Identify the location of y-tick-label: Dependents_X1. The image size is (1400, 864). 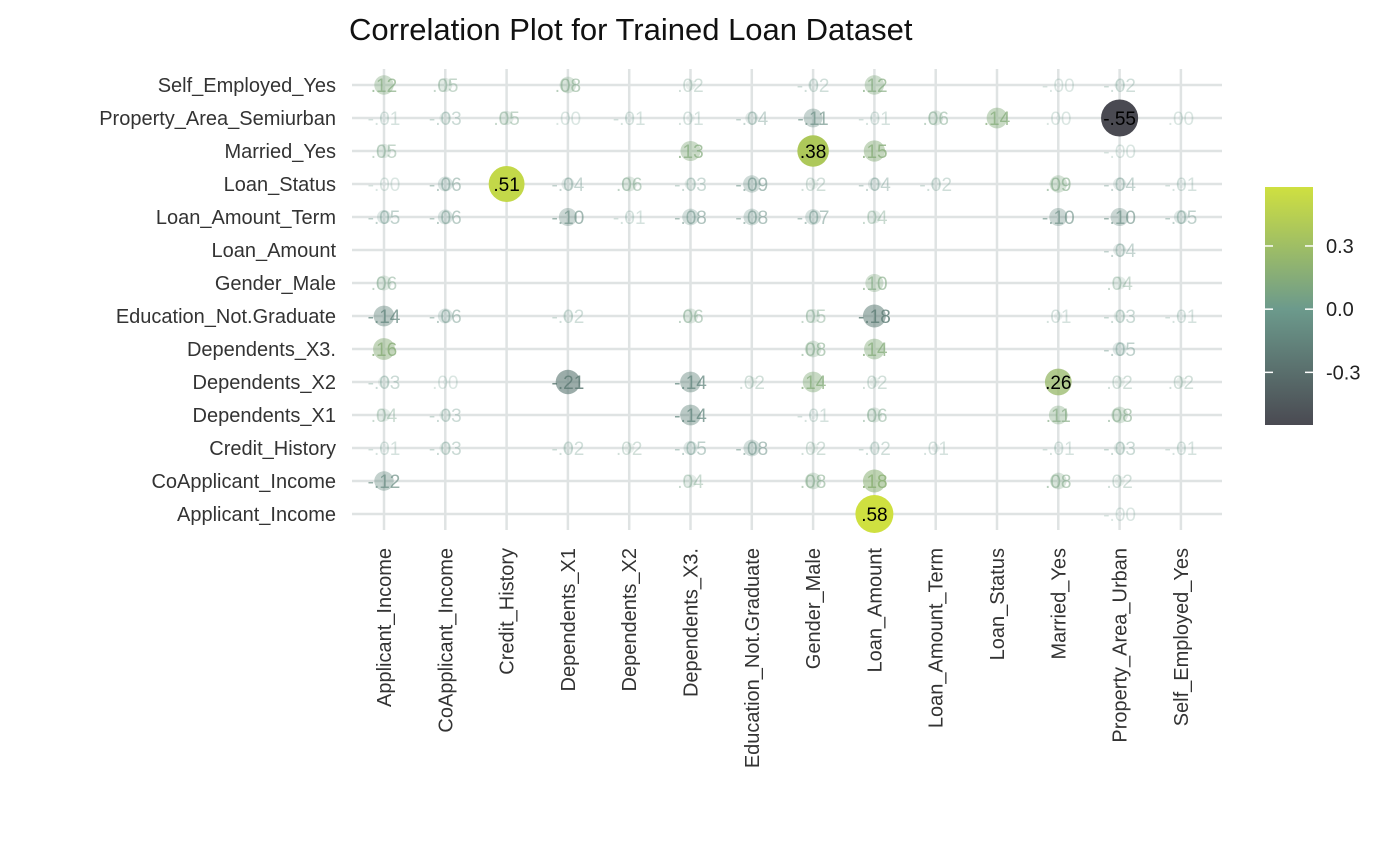
(264, 416).